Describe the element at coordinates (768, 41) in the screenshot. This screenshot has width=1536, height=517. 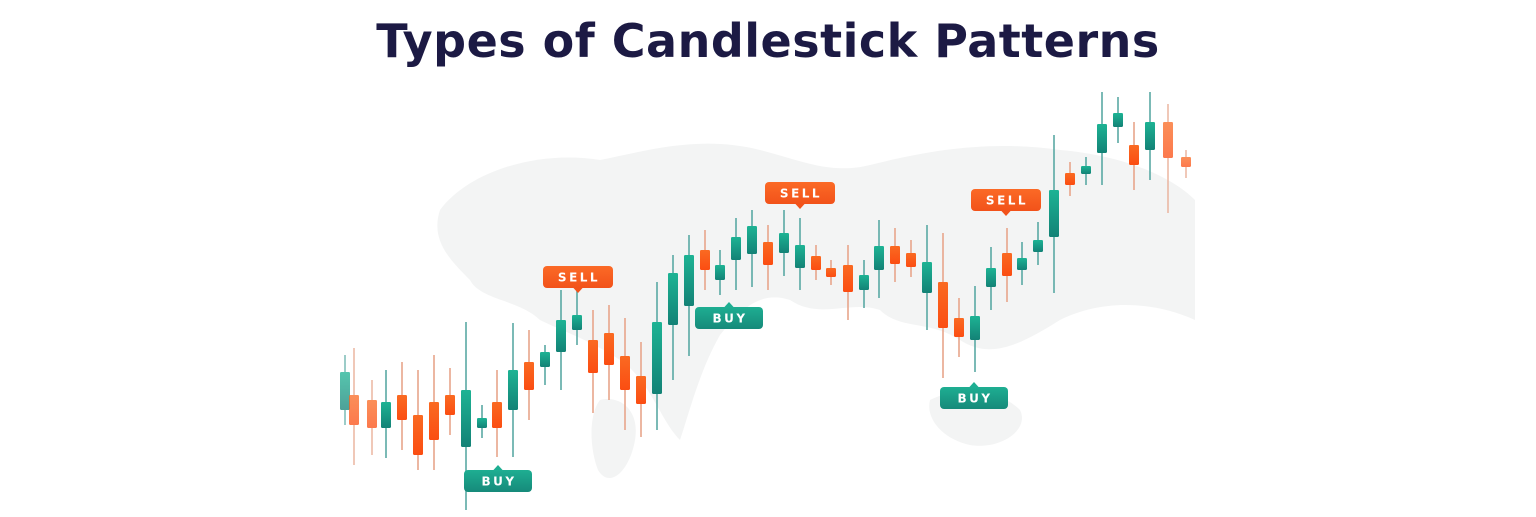
I see `page-title: Types of Candlestick Patterns` at that location.